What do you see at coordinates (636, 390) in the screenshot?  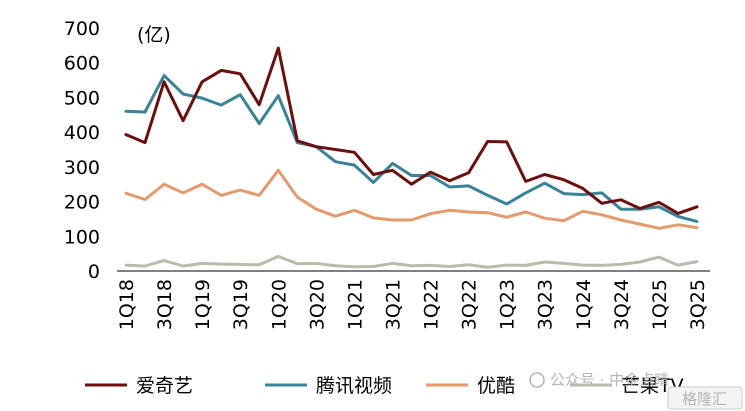 I see `watermark: 公众号 · 中金点睛 格隆汇` at bounding box center [636, 390].